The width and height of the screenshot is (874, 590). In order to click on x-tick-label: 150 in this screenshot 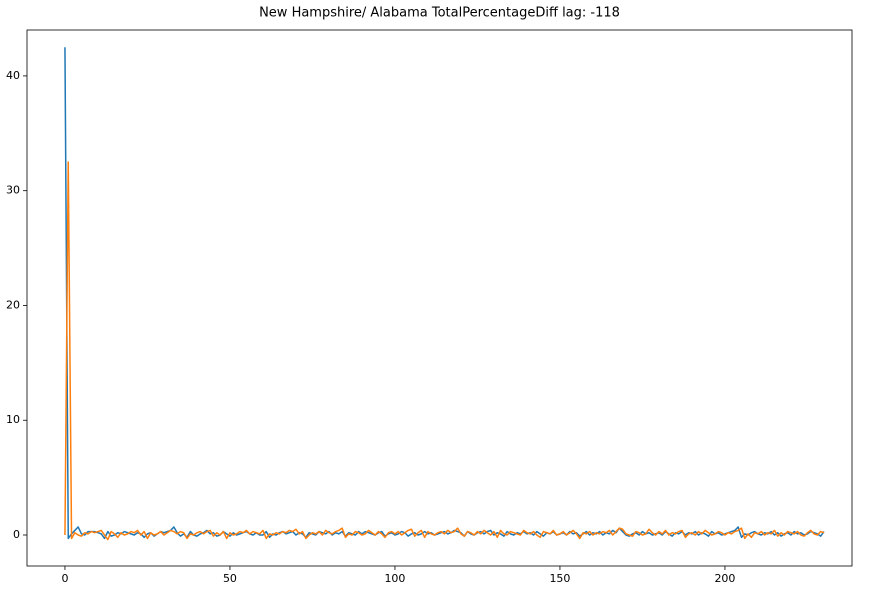, I will do `click(559, 578)`.